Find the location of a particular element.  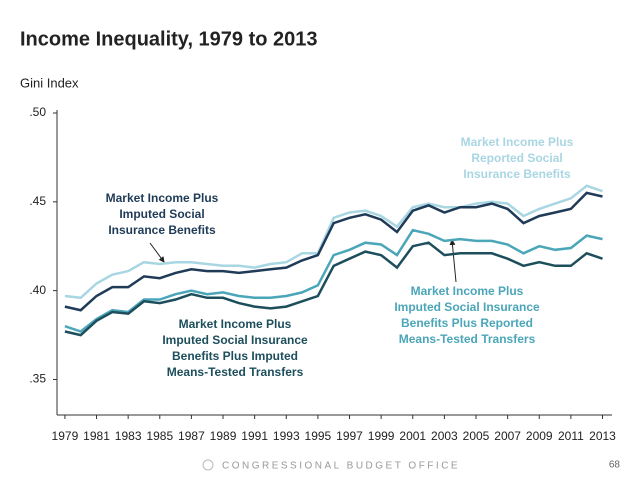

x-tick-label: 1995 is located at coordinates (318, 436).